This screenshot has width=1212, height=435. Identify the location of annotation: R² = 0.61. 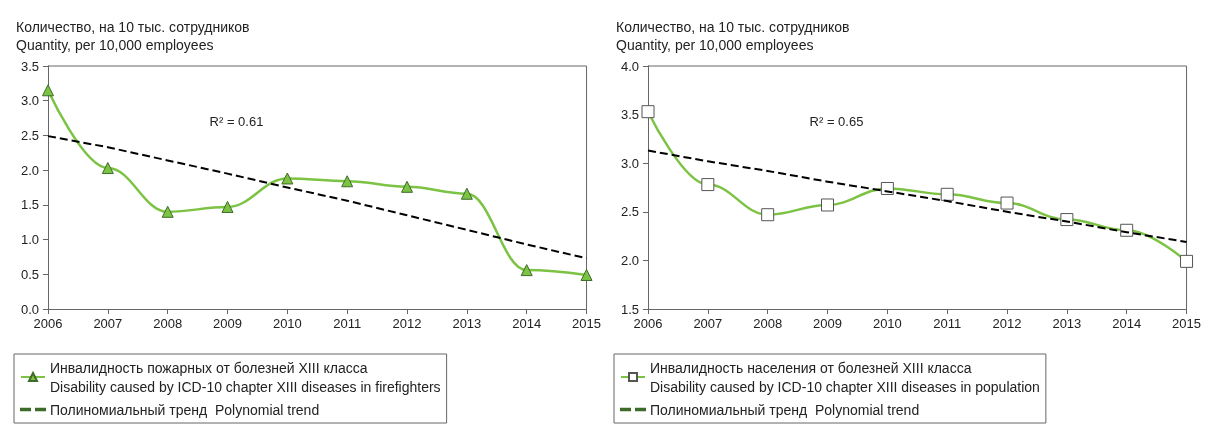
(236, 121).